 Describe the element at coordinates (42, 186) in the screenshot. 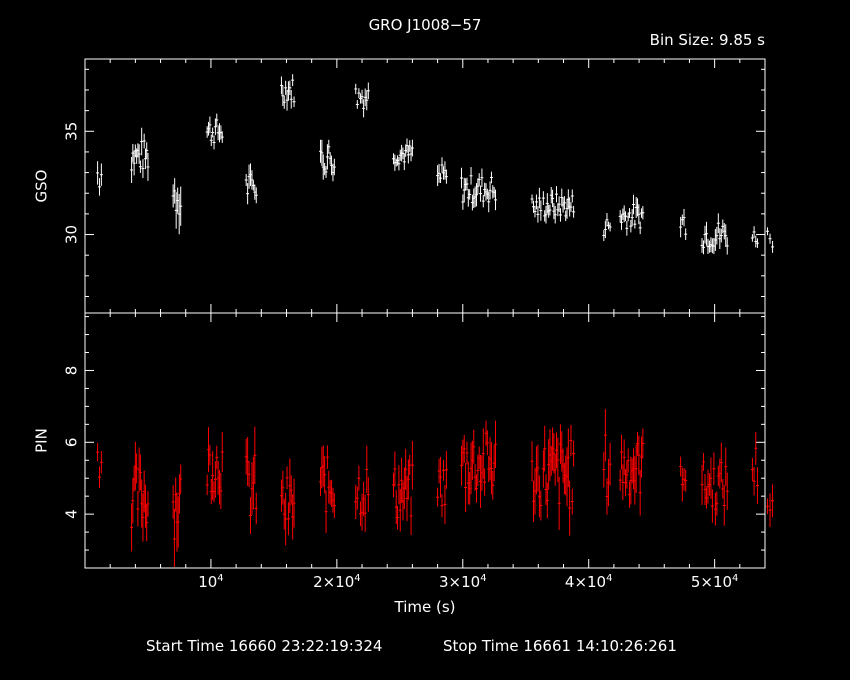

I see `y-axis-label: GSO` at that location.